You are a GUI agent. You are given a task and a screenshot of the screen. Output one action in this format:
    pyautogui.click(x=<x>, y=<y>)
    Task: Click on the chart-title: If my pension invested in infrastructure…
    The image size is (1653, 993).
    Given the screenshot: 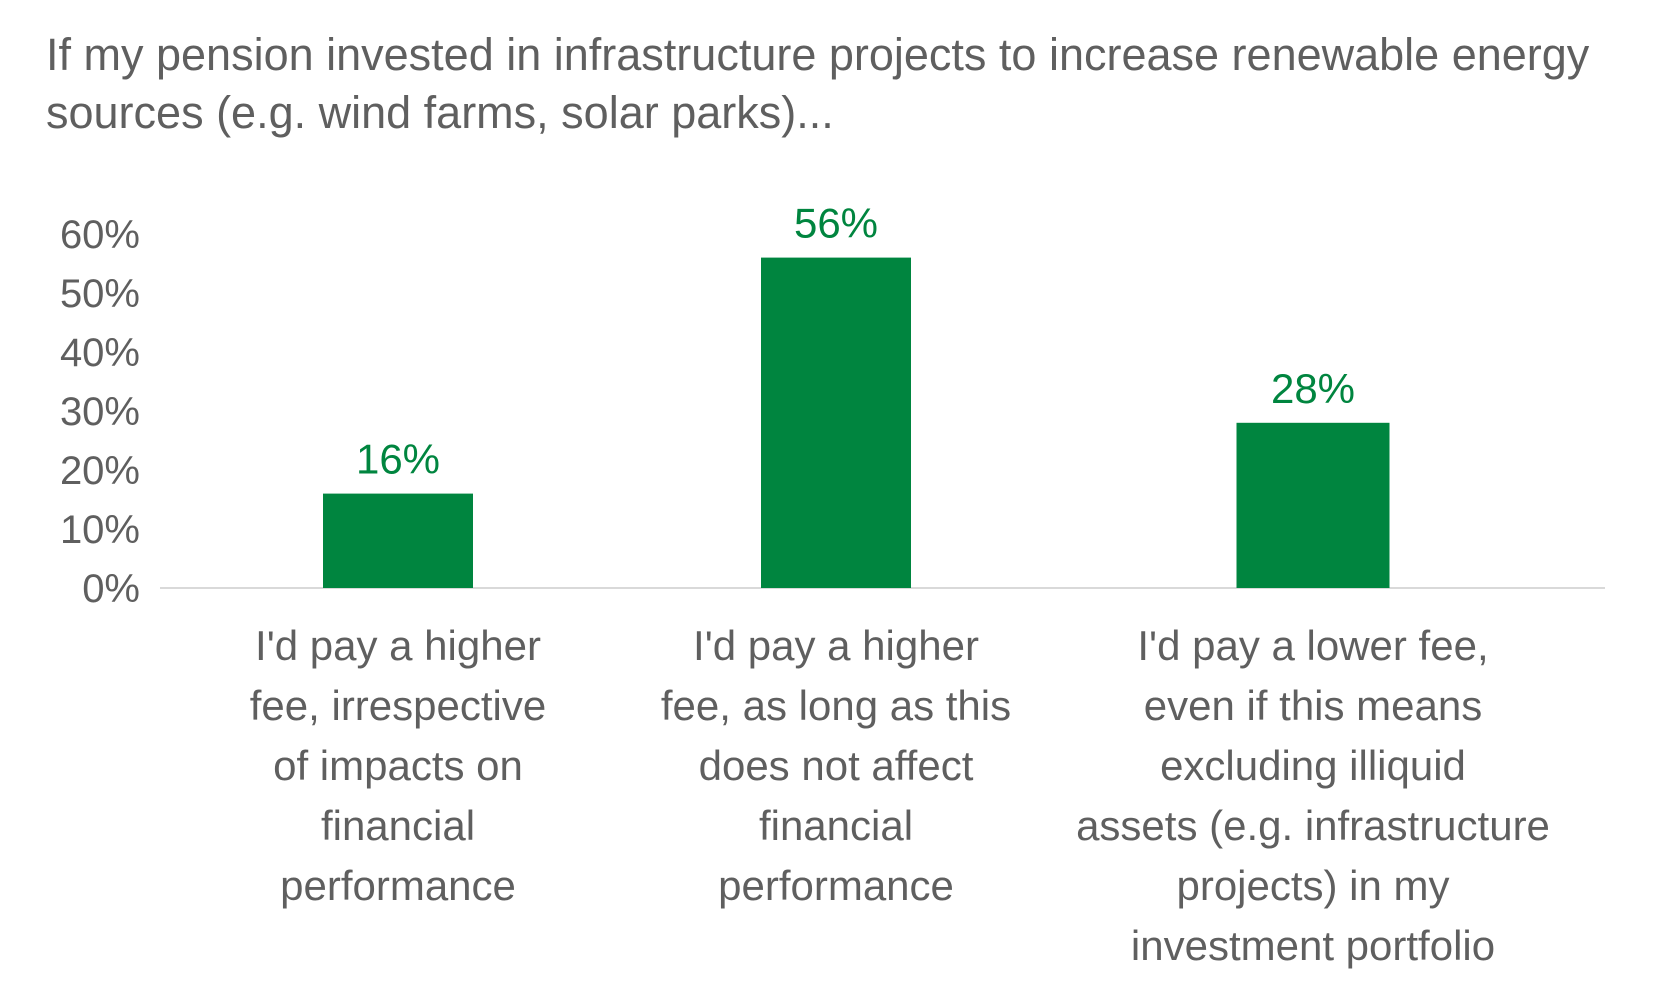 What is the action you would take?
    pyautogui.click(x=818, y=83)
    